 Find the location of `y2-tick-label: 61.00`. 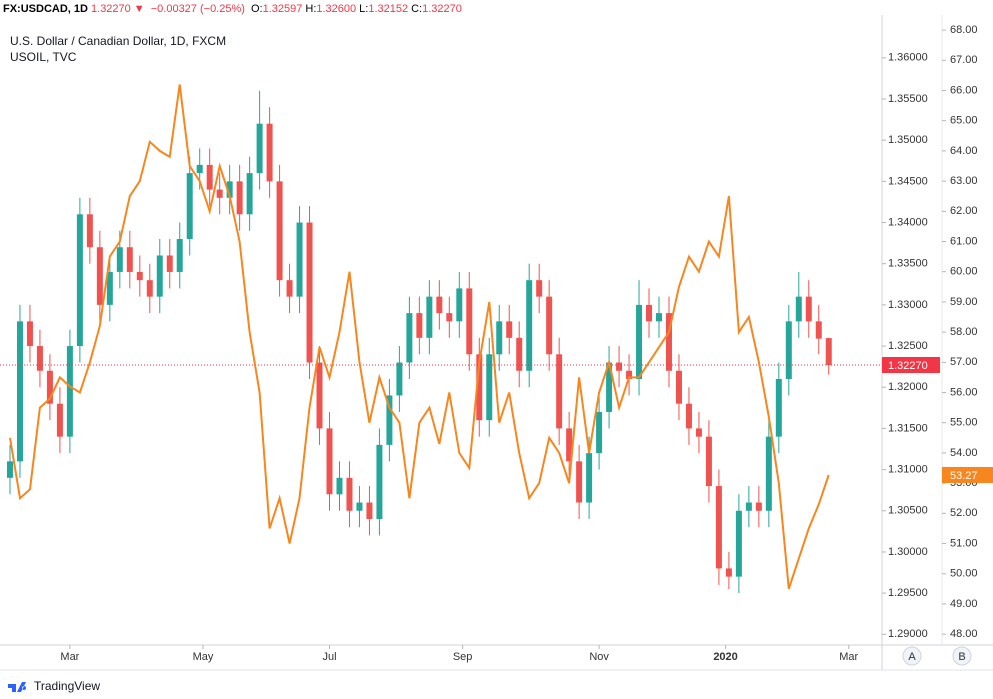

y2-tick-label: 61.00 is located at coordinates (964, 241).